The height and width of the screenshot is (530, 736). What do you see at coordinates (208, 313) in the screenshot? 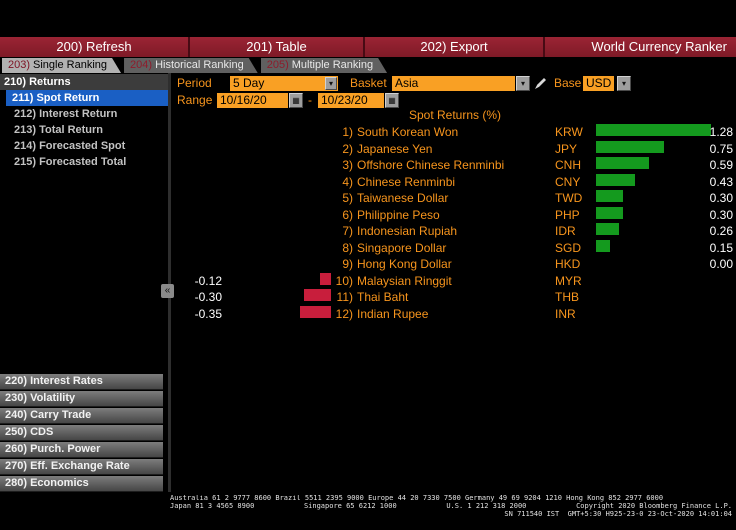
I see `negative-value: -0.35` at bounding box center [208, 313].